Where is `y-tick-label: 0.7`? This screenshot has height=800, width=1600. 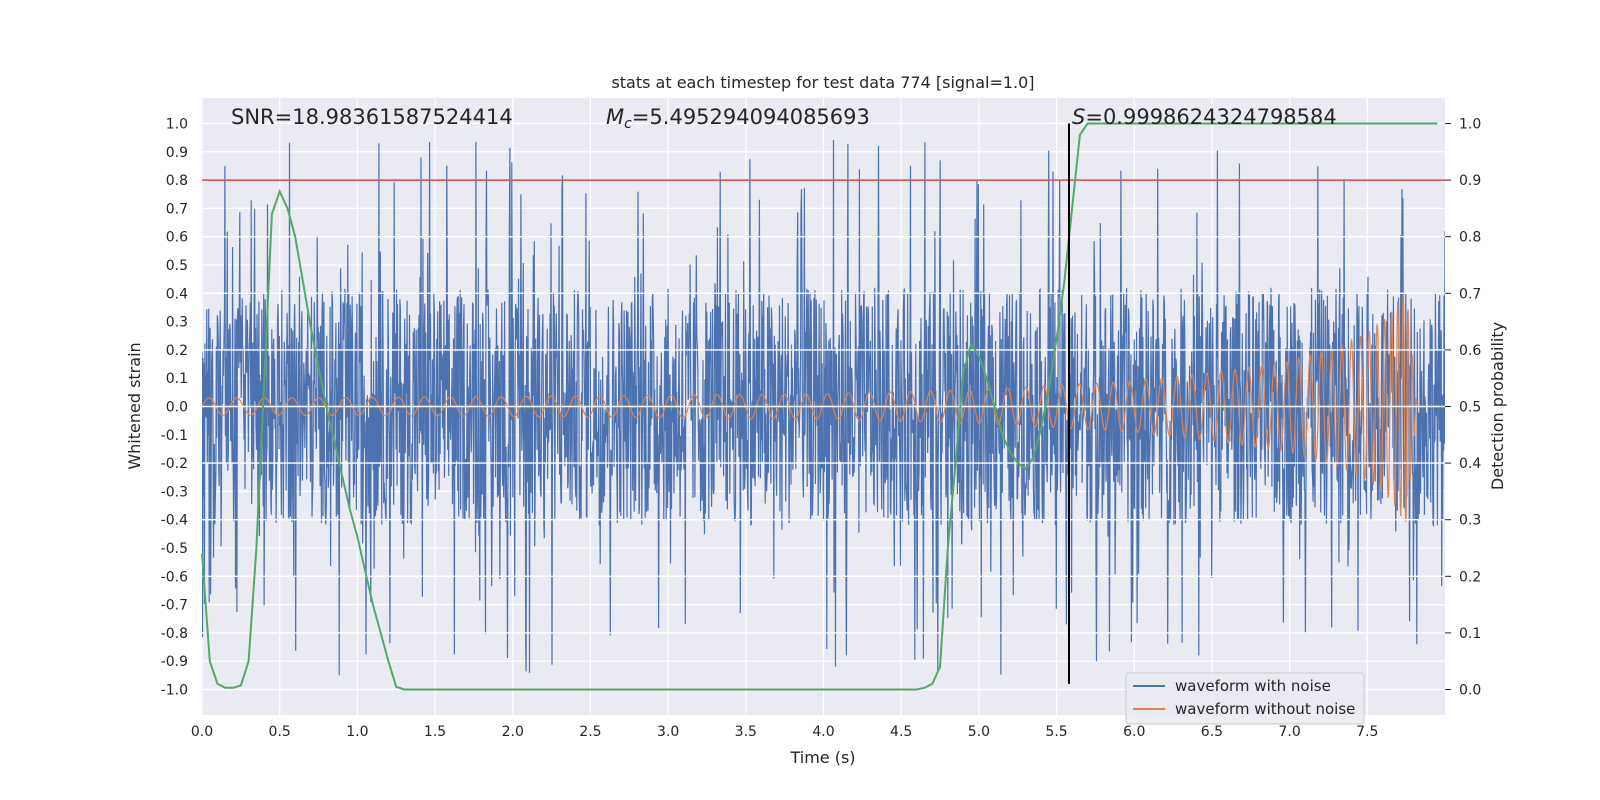
y-tick-label: 0.7 is located at coordinates (177, 209).